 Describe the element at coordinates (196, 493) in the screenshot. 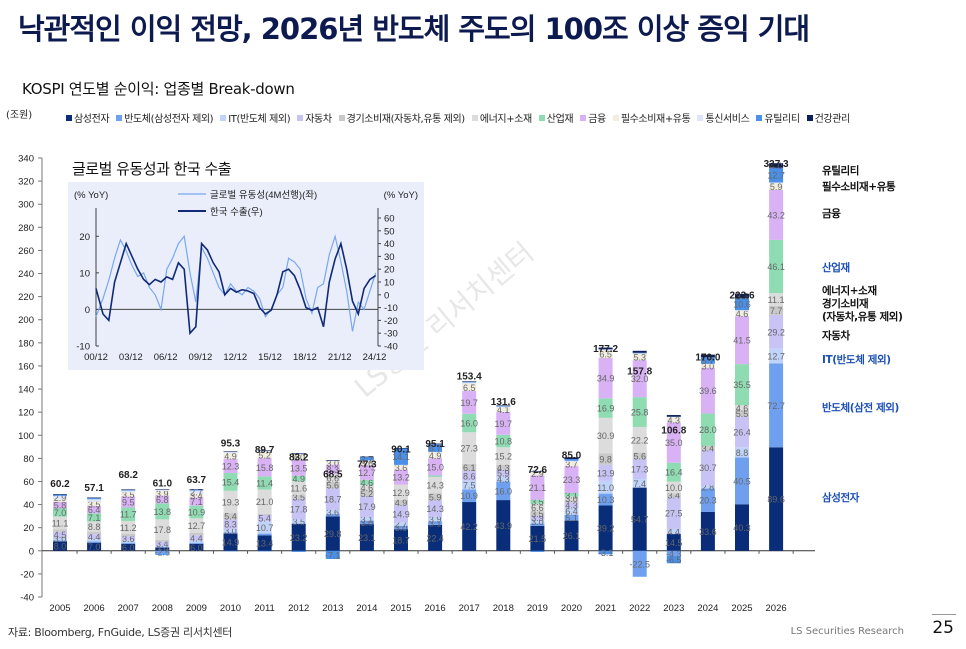

I see `segment-label: 2.7` at that location.